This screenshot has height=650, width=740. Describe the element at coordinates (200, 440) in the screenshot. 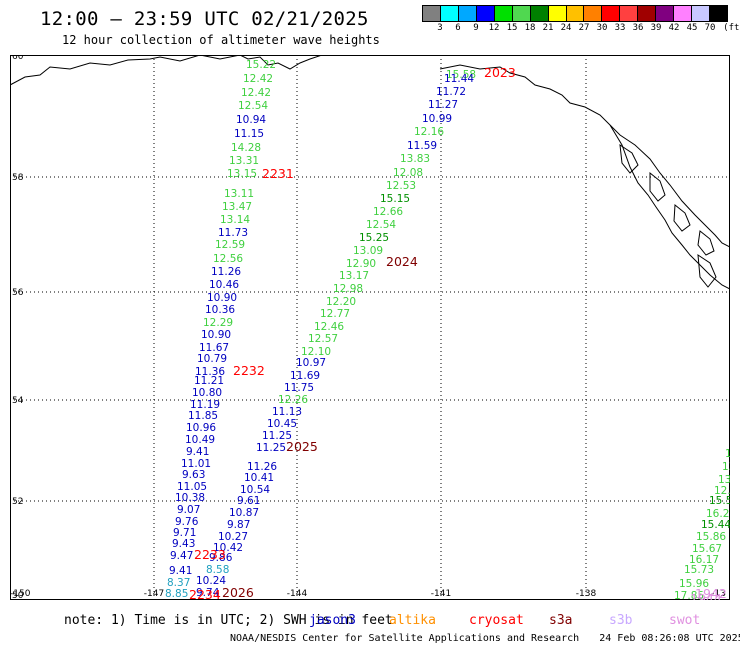

I see `wave-height-reading: 10.49` at that location.